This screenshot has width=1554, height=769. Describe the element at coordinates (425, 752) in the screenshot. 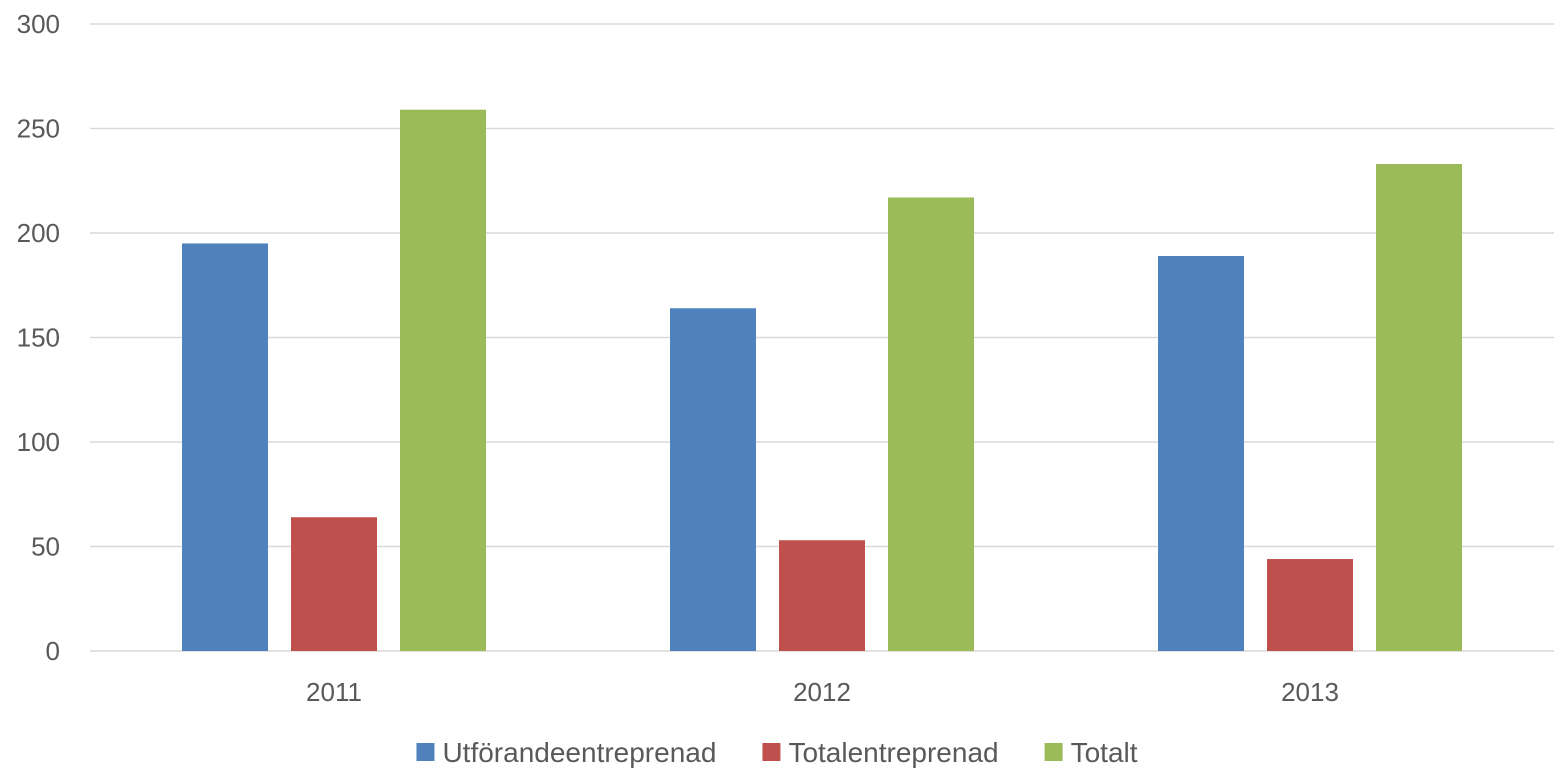

I see `legend-swatch-utförandeentreprenad` at that location.